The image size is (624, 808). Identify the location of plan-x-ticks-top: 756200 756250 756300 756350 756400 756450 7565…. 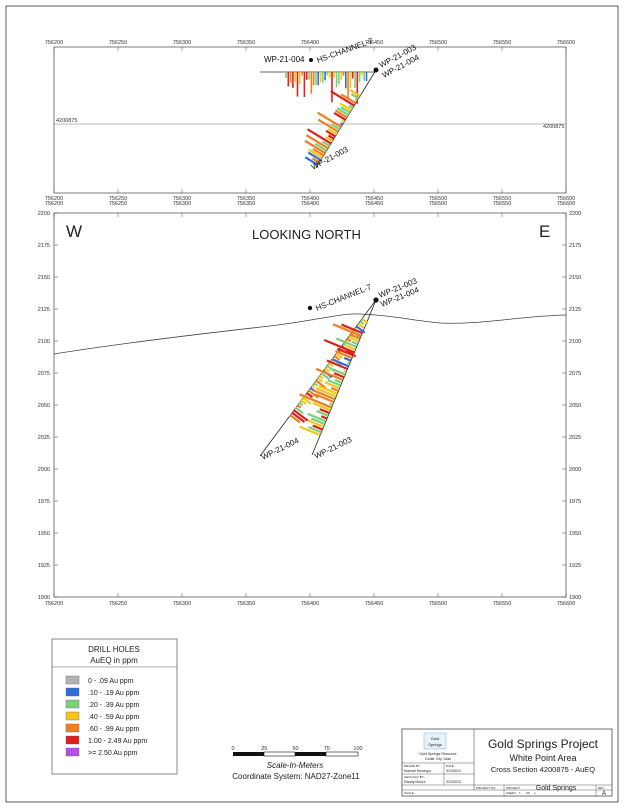
(310, 45).